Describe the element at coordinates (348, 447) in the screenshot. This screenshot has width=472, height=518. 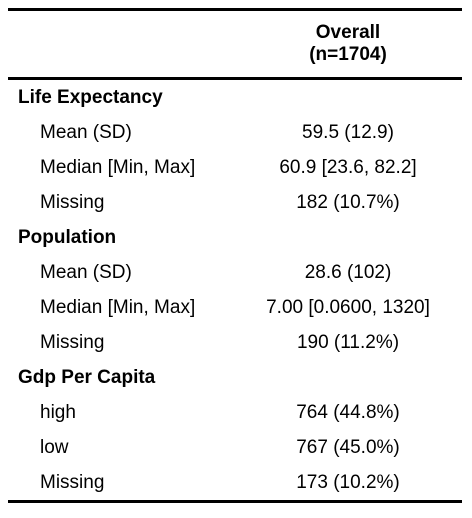
I see `row-value: 767 (45.0%)` at that location.